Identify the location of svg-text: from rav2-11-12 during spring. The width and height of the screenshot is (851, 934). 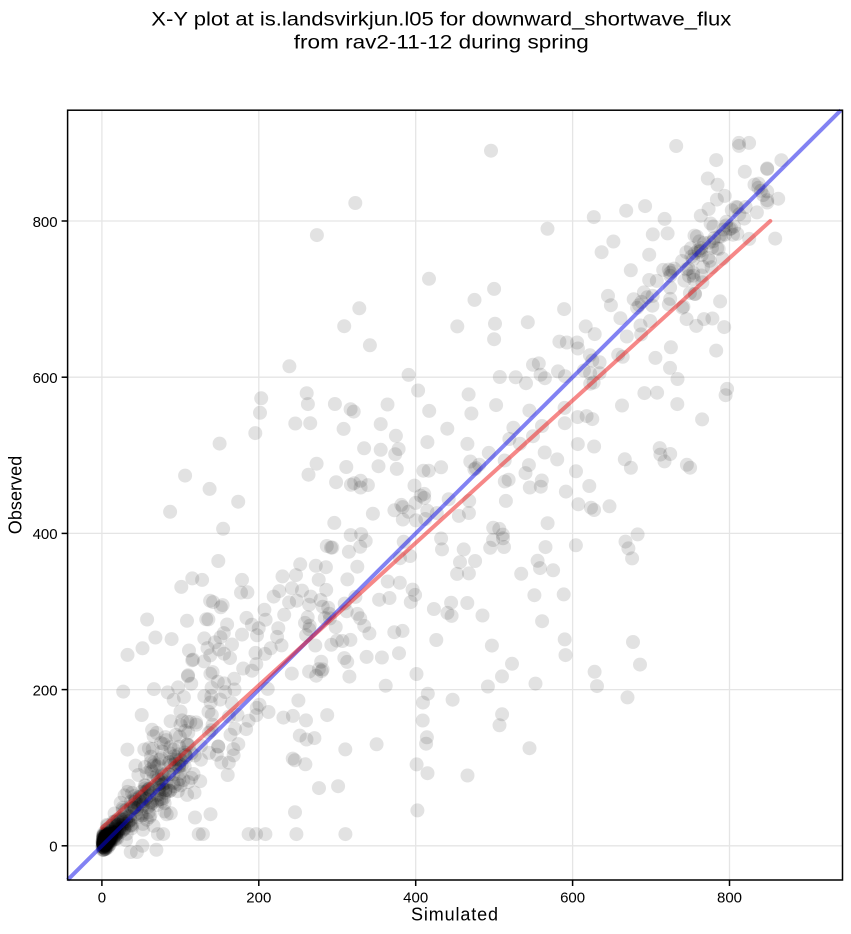
(441, 43).